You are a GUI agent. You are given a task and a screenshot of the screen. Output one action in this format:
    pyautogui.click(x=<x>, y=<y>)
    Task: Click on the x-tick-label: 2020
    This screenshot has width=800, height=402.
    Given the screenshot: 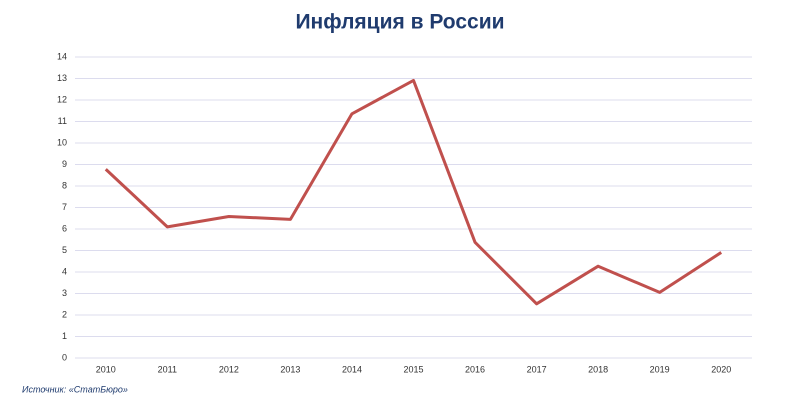 What is the action you would take?
    pyautogui.click(x=721, y=369)
    